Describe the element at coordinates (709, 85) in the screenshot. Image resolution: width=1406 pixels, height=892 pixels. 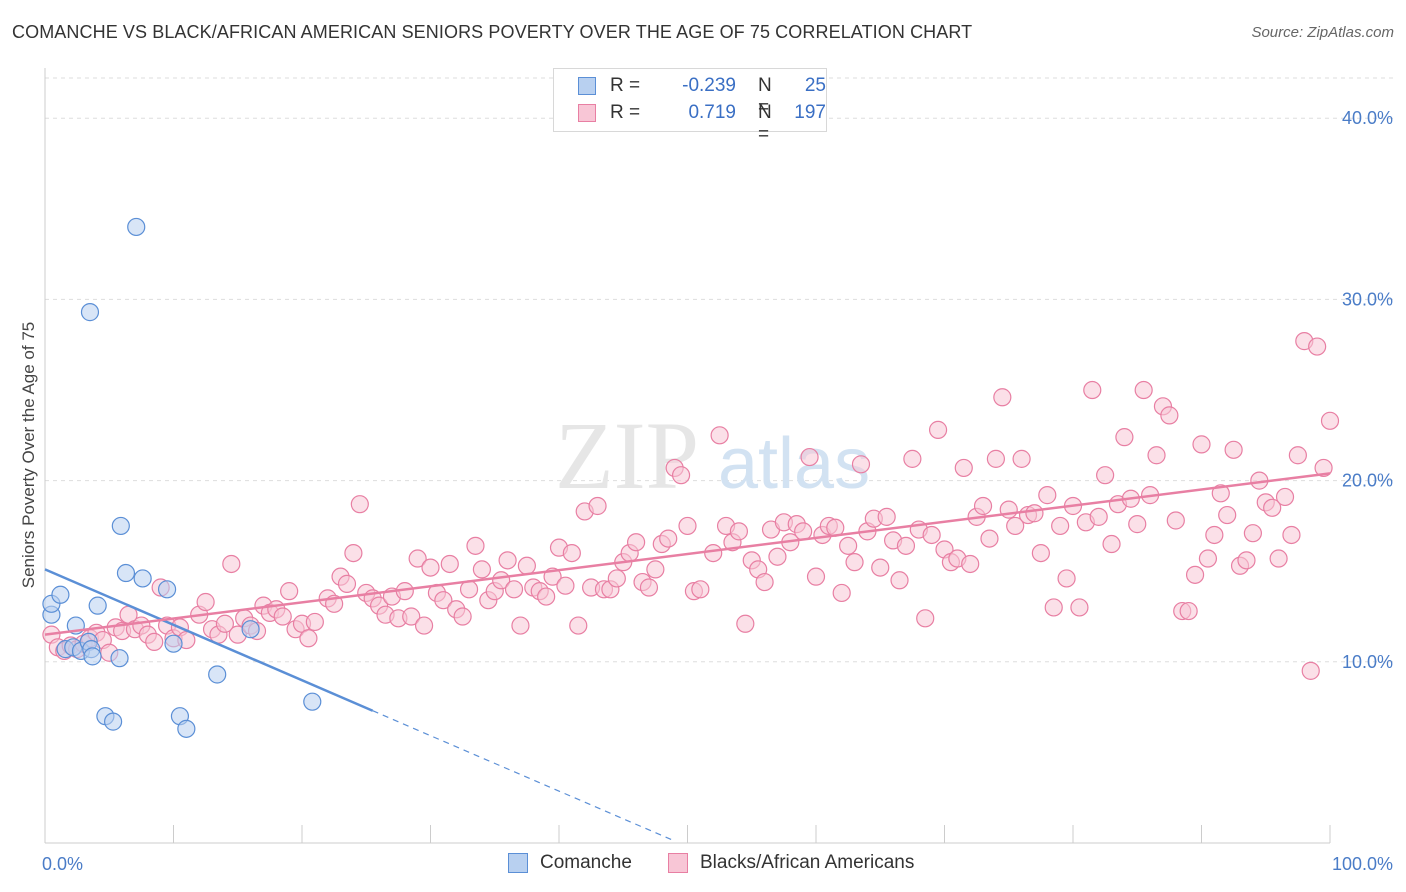
I see `legend-r-value: -0.239` at that location.